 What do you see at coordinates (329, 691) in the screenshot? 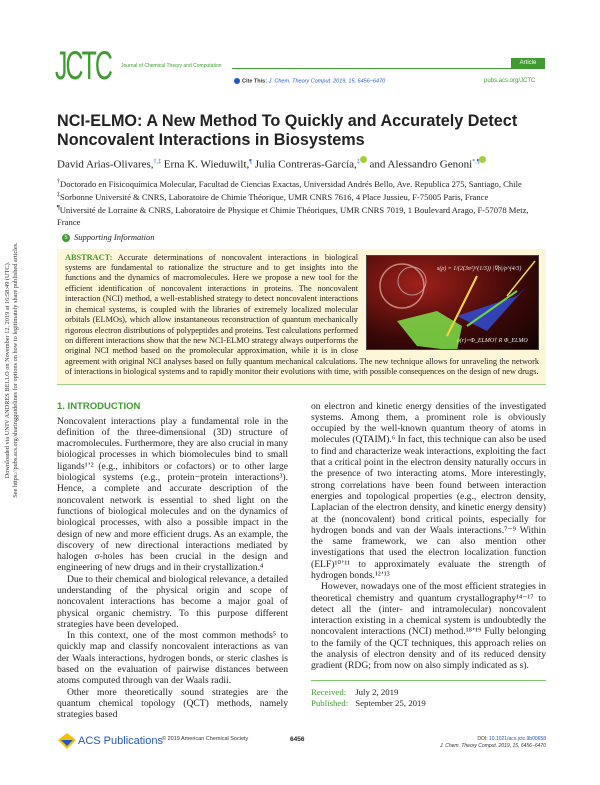
I see `received-label: Received:` at bounding box center [329, 691].